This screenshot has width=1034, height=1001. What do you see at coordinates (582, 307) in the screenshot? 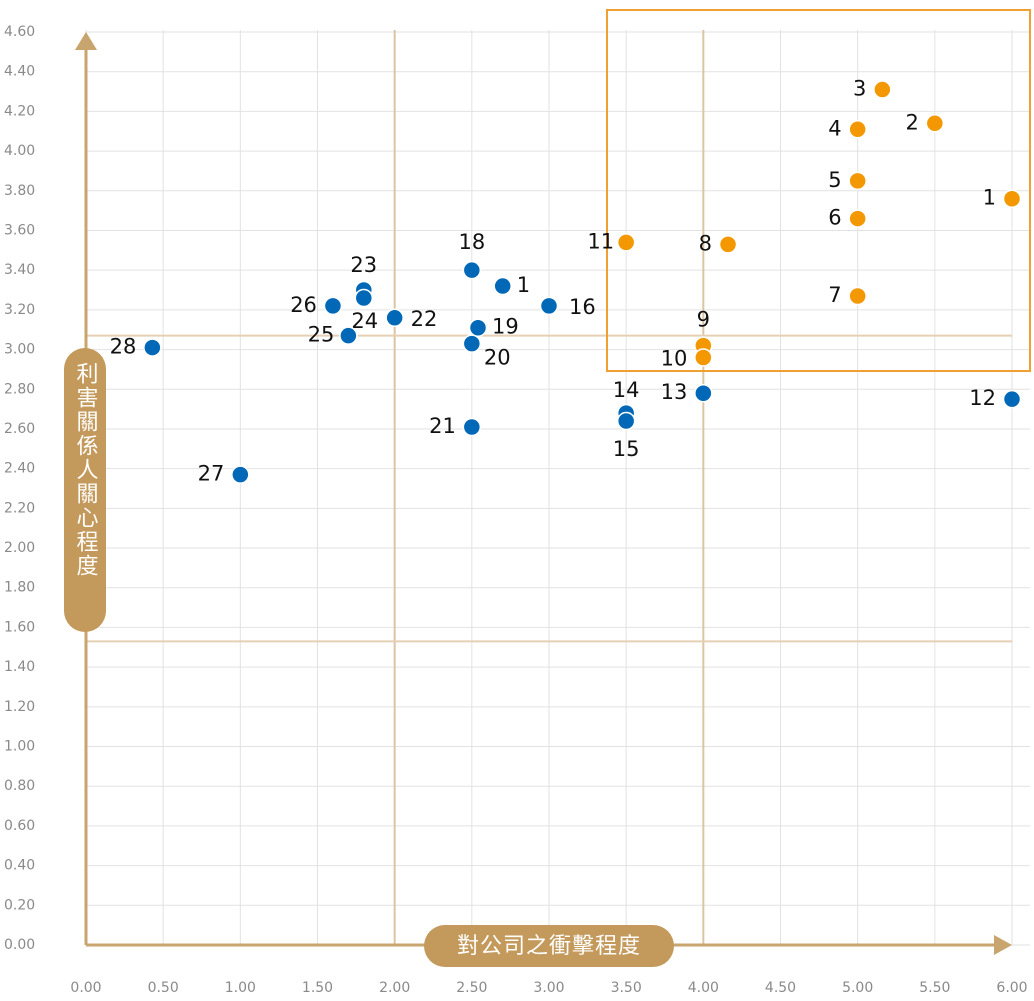
I see `point-label: 16` at bounding box center [582, 307].